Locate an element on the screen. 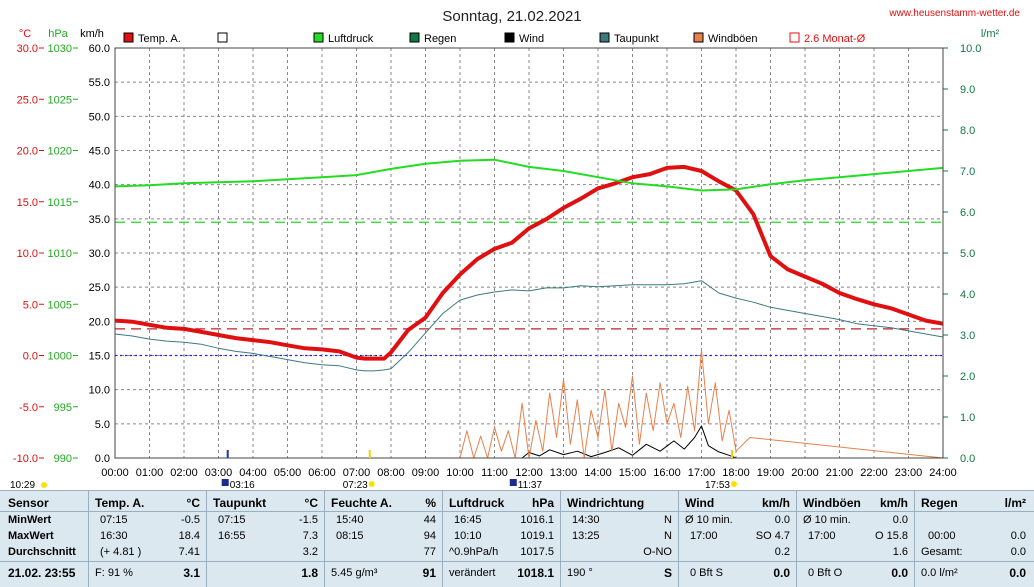  temp-axis-unit: °C is located at coordinates (25, 34).